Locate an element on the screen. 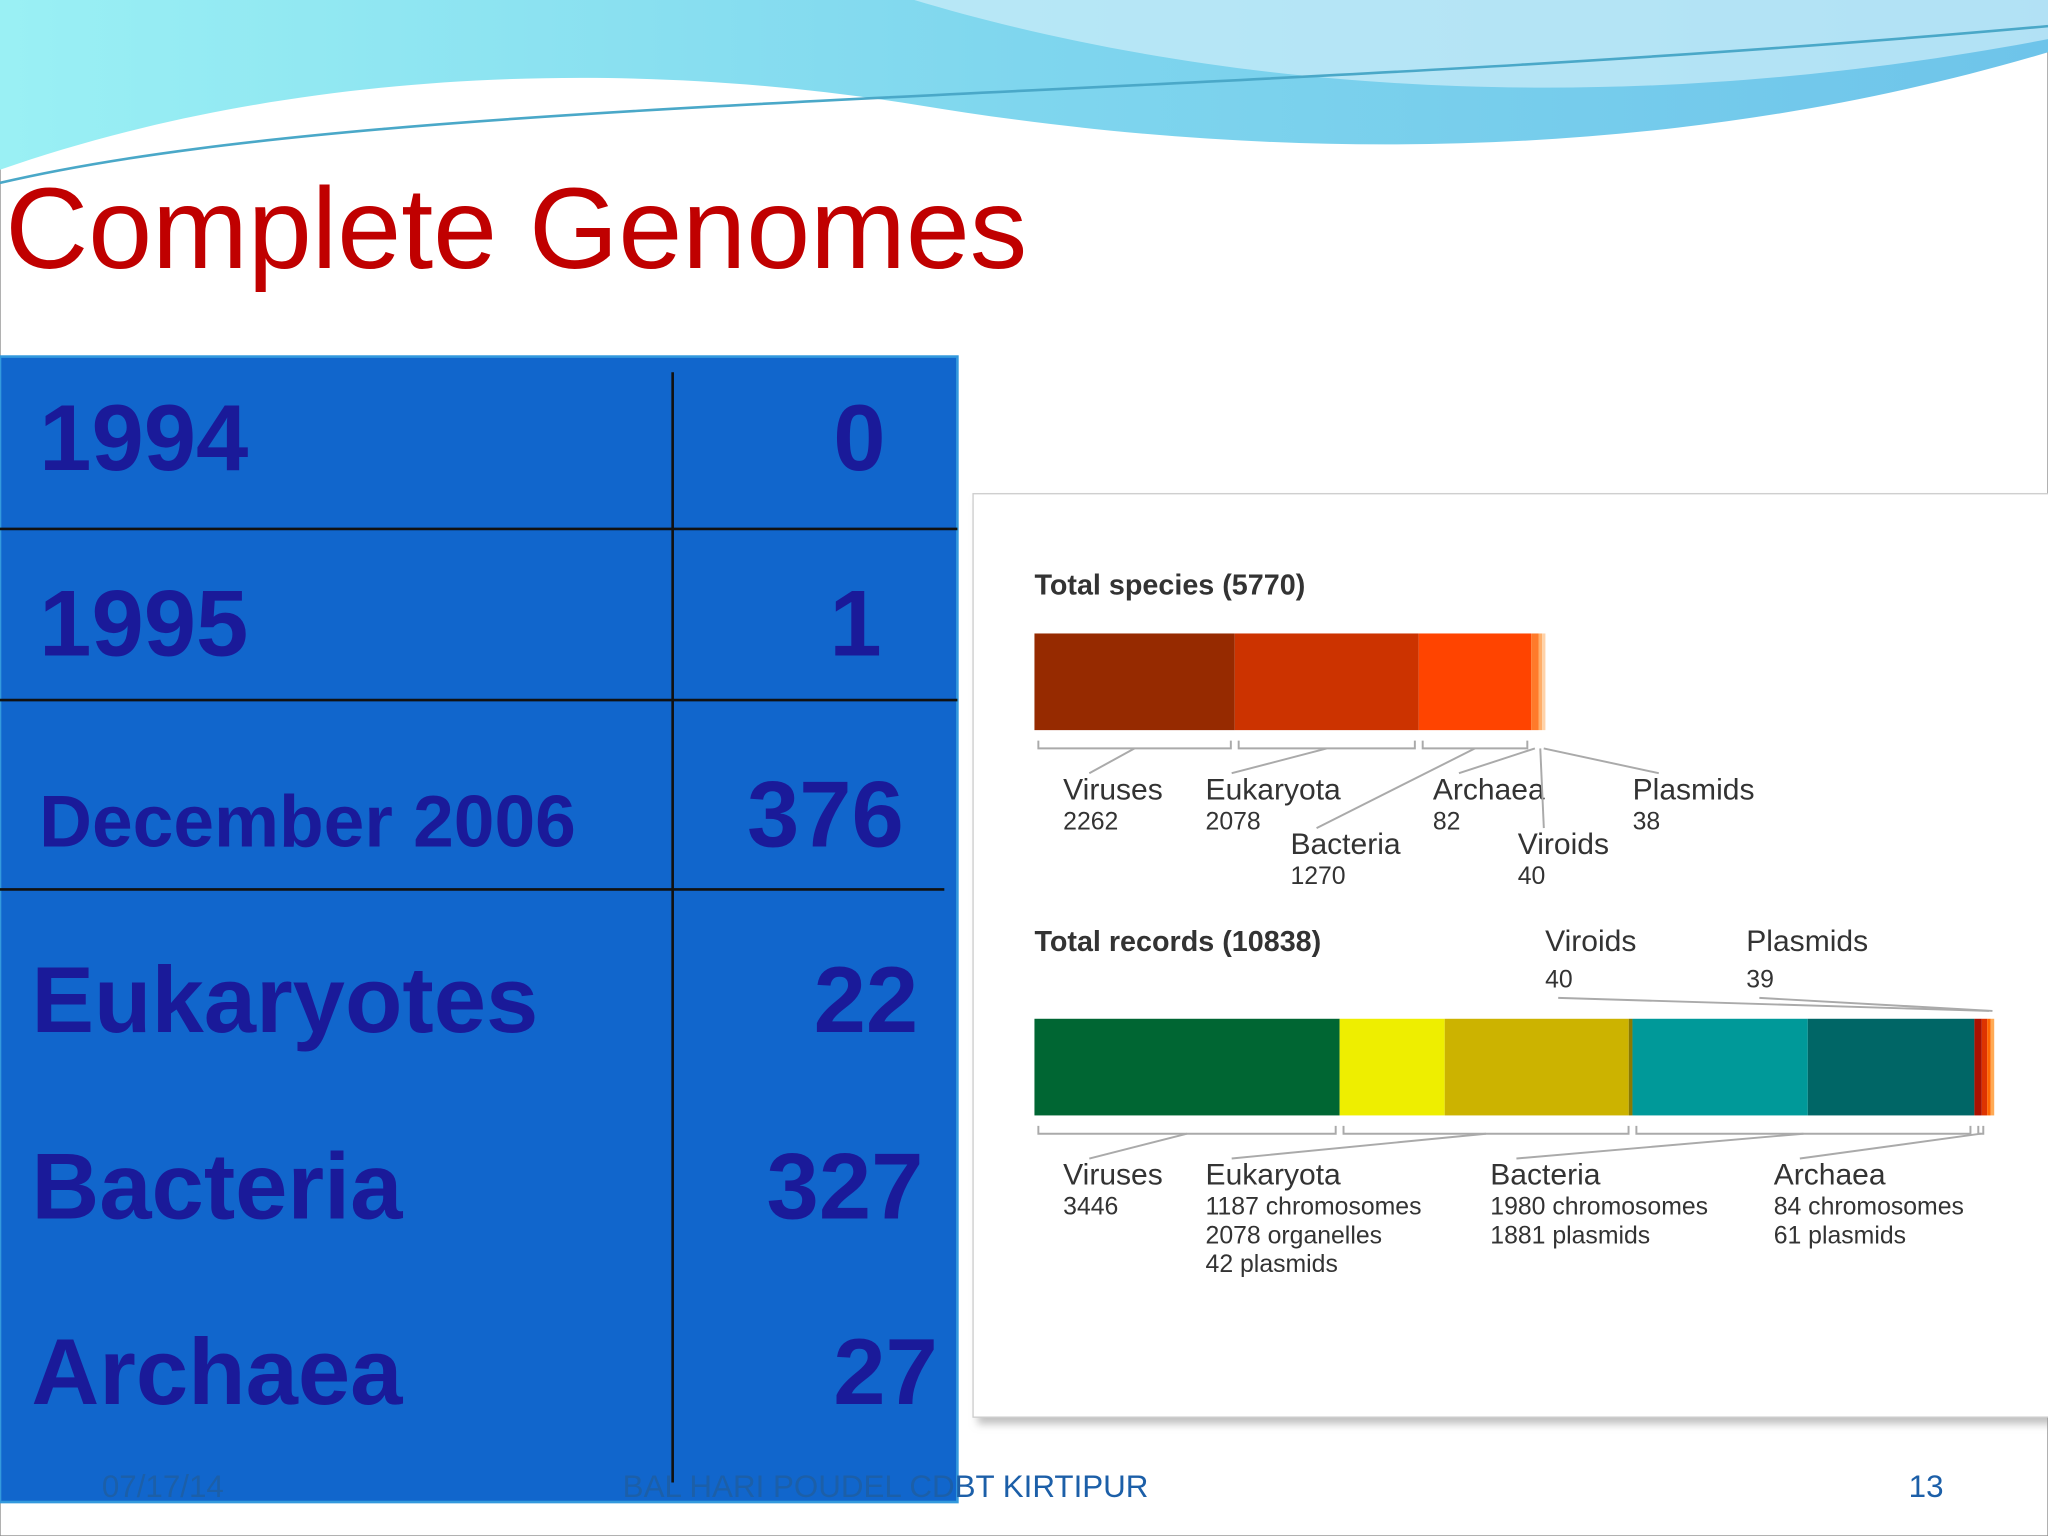 The height and width of the screenshot is (1536, 2048). group-count: 1881 plasmids is located at coordinates (1570, 1235).